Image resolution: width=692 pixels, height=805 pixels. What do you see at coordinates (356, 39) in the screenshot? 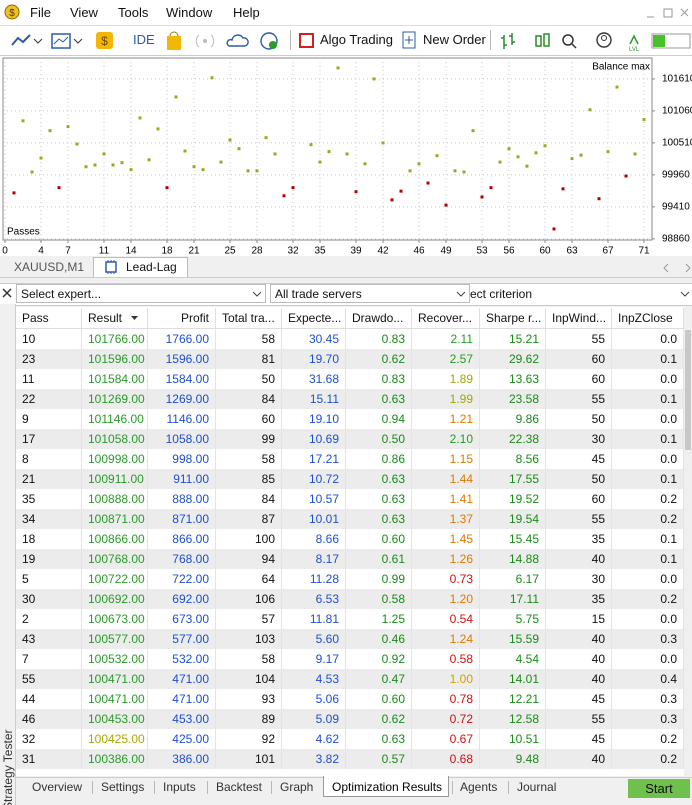
I see `algo-trading-button: Algo Trading` at bounding box center [356, 39].